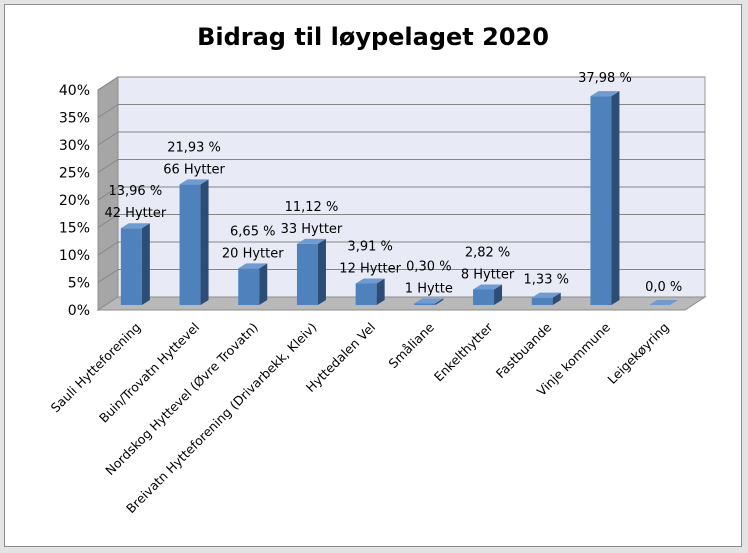 Image resolution: width=748 pixels, height=553 pixels. I want to click on y-tick-label: 30%, so click(74, 146).